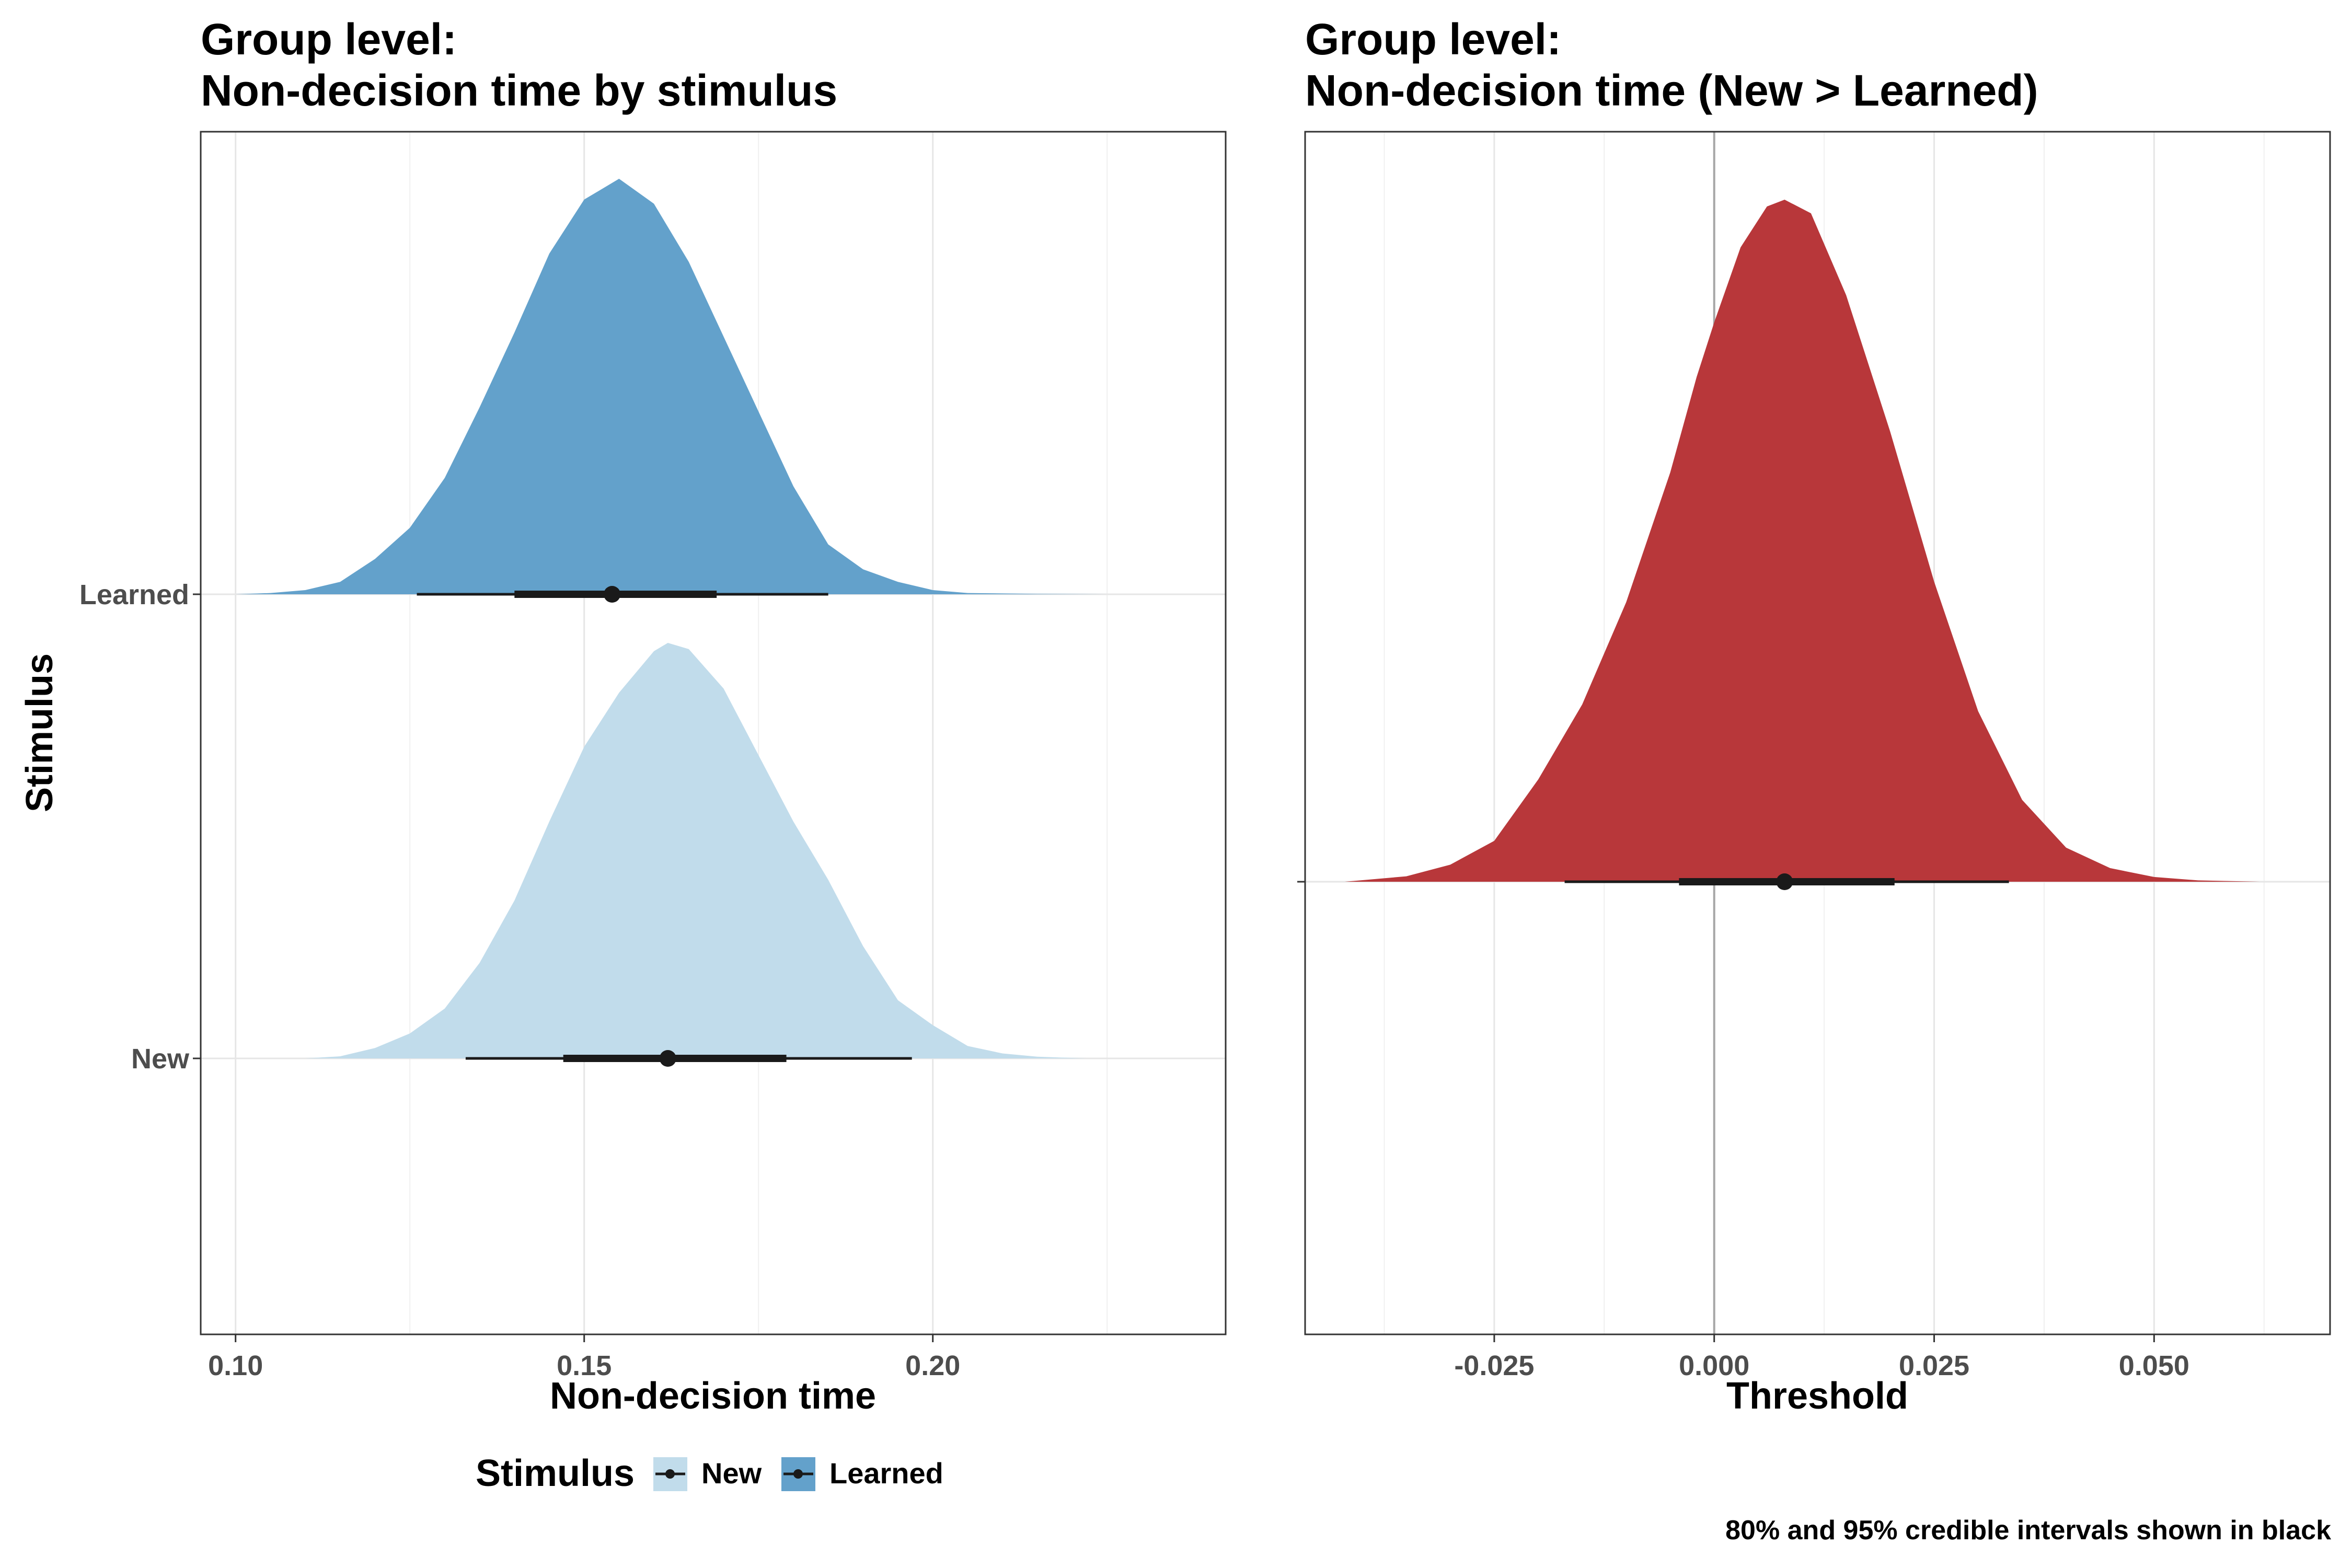 The height and width of the screenshot is (1568, 2352). What do you see at coordinates (1817, 1396) in the screenshot?
I see `right-x-axis-title: Threshold` at bounding box center [1817, 1396].